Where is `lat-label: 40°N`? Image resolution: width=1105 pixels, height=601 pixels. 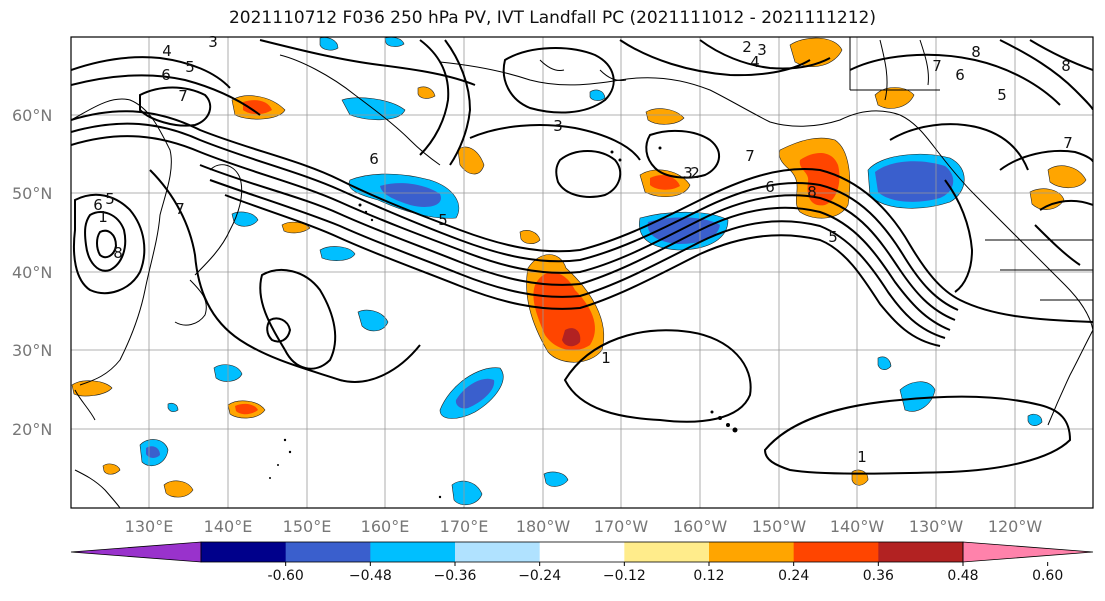
lat-label: 40°N is located at coordinates (32, 272).